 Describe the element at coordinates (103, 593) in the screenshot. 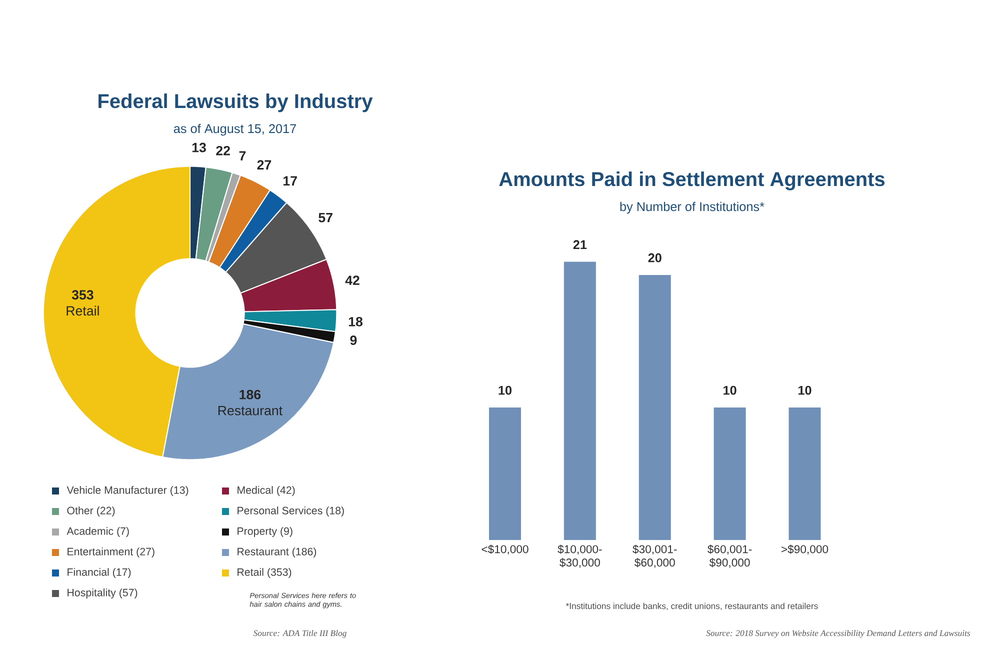

I see `legend-label: Hospitality (57)` at that location.